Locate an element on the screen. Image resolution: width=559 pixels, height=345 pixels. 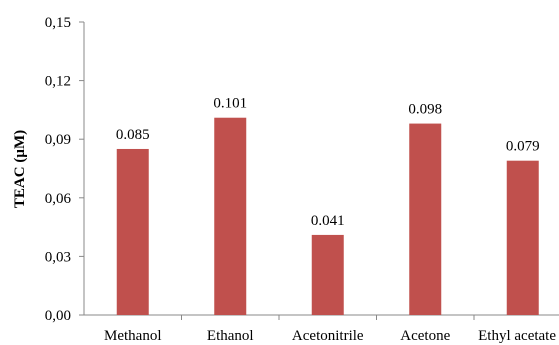
bar-ethyl-acetate is located at coordinates (522, 237).